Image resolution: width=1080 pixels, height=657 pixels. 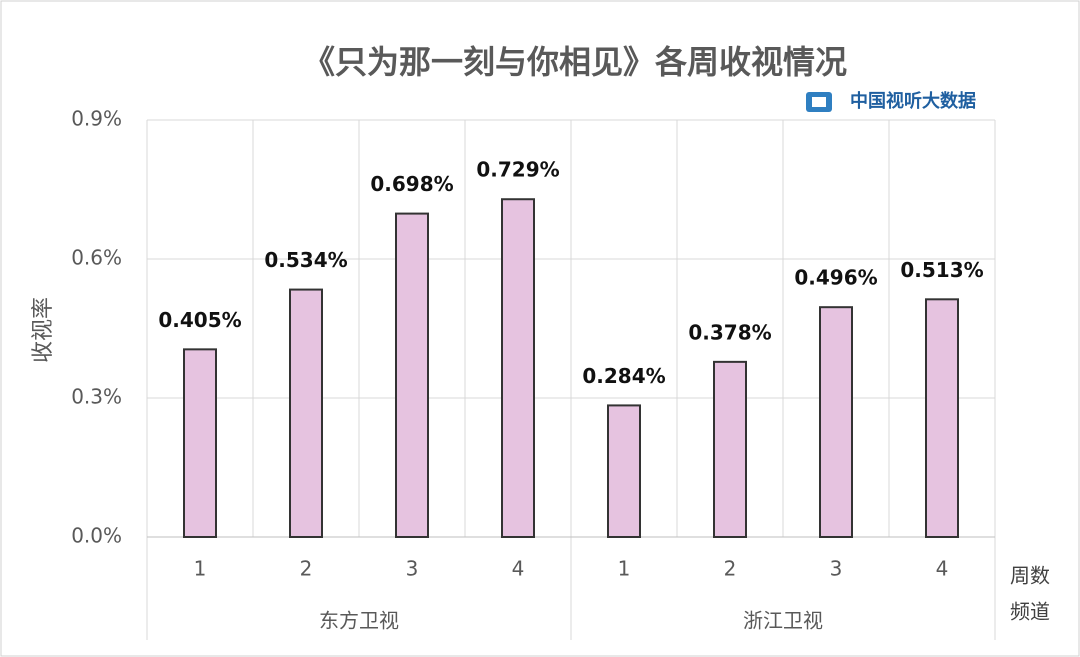 I want to click on value-label: 0.284%, so click(x=623, y=376).